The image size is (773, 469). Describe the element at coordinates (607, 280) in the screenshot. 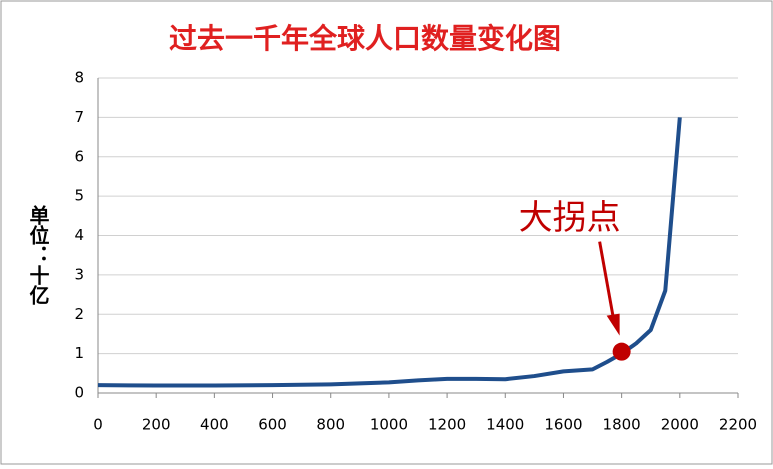

I see `annotation-arrow` at that location.